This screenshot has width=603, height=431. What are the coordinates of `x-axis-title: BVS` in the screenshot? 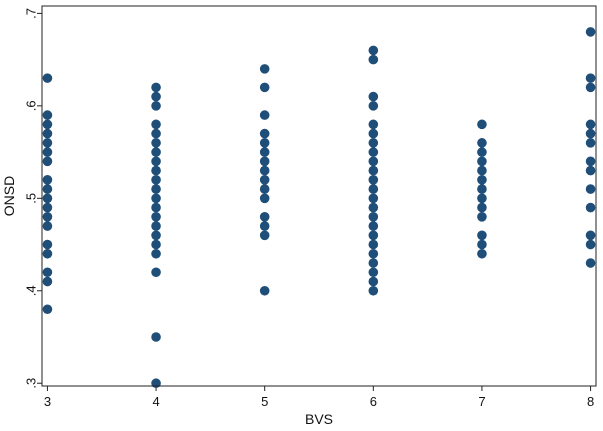 It's located at (319, 419).